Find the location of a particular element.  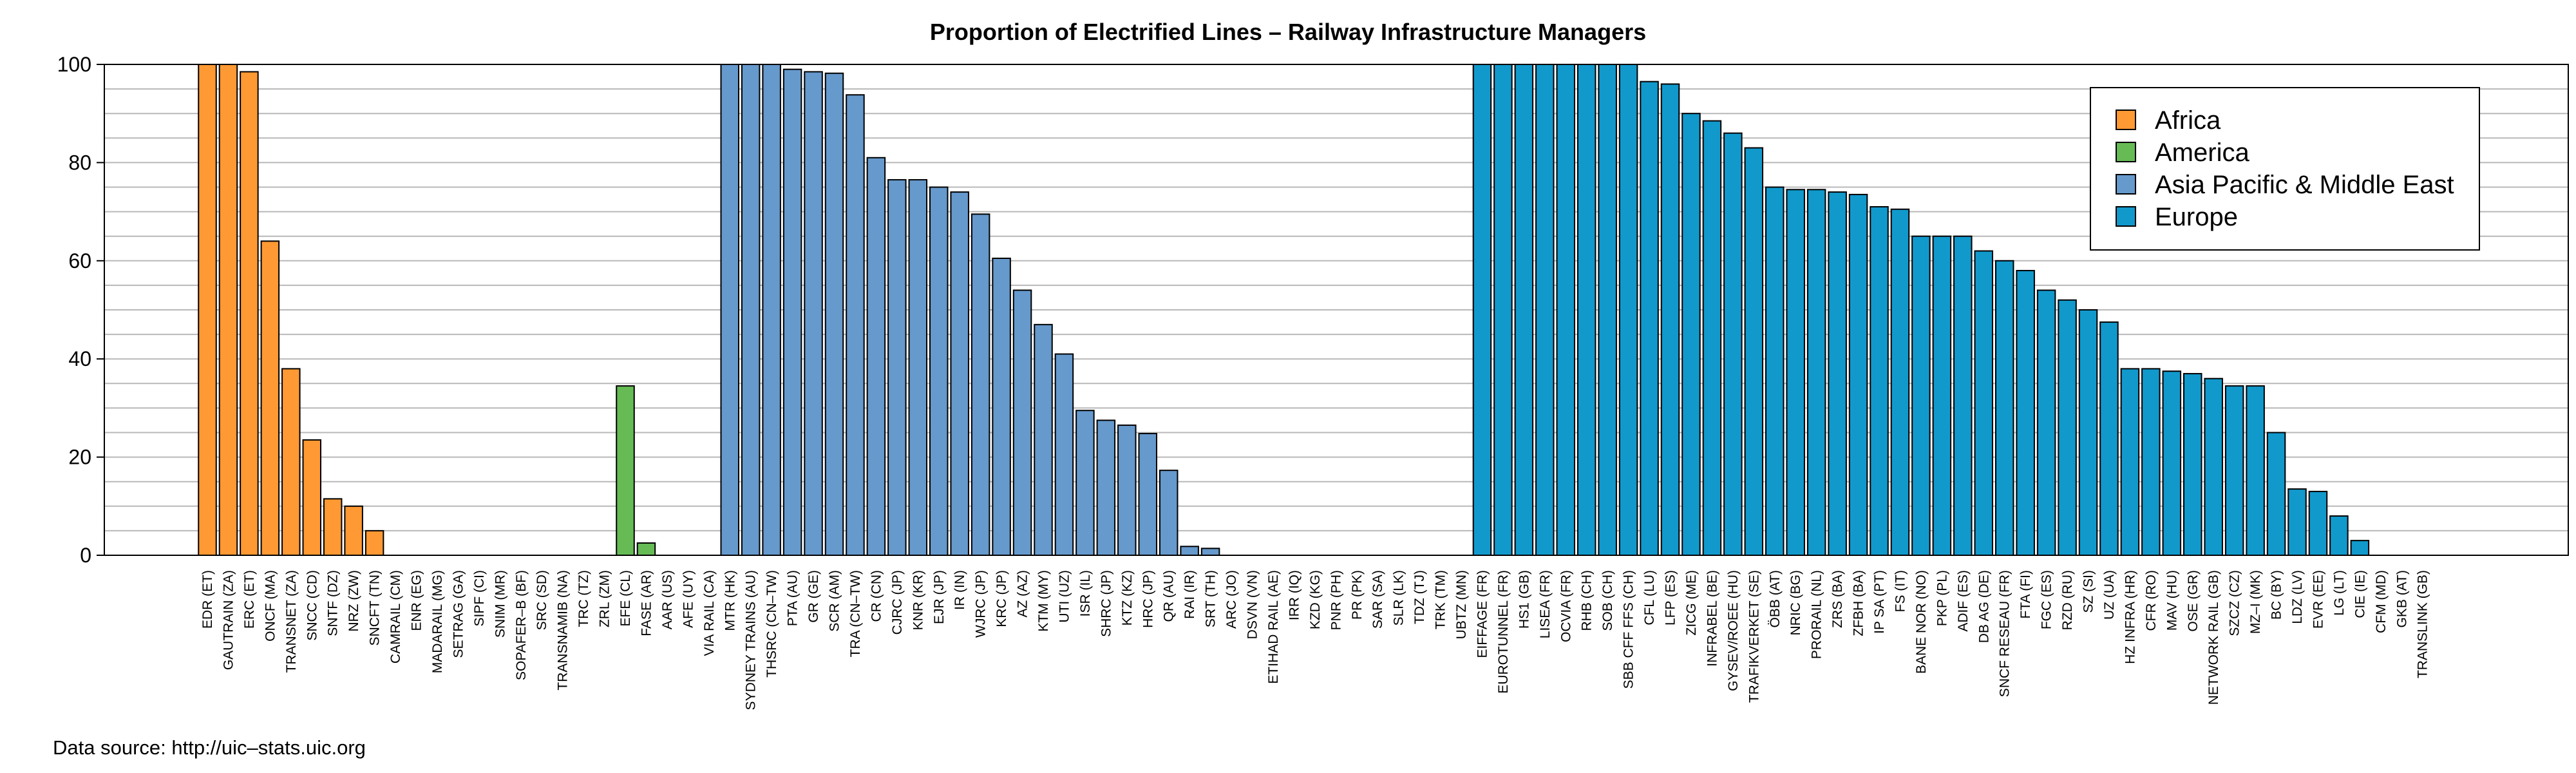

x-tick-label: PR (PK) is located at coordinates (1357, 595).